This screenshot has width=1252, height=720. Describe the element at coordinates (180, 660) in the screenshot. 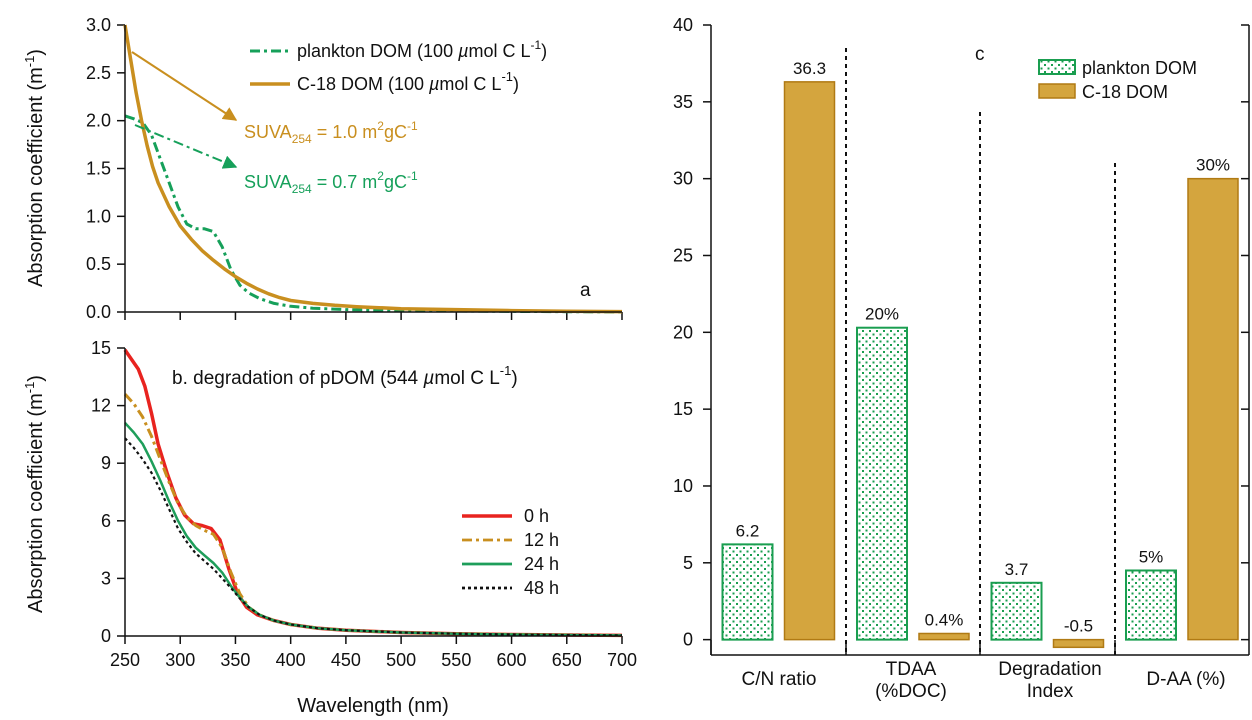

I see `x-tick-label: 300` at that location.